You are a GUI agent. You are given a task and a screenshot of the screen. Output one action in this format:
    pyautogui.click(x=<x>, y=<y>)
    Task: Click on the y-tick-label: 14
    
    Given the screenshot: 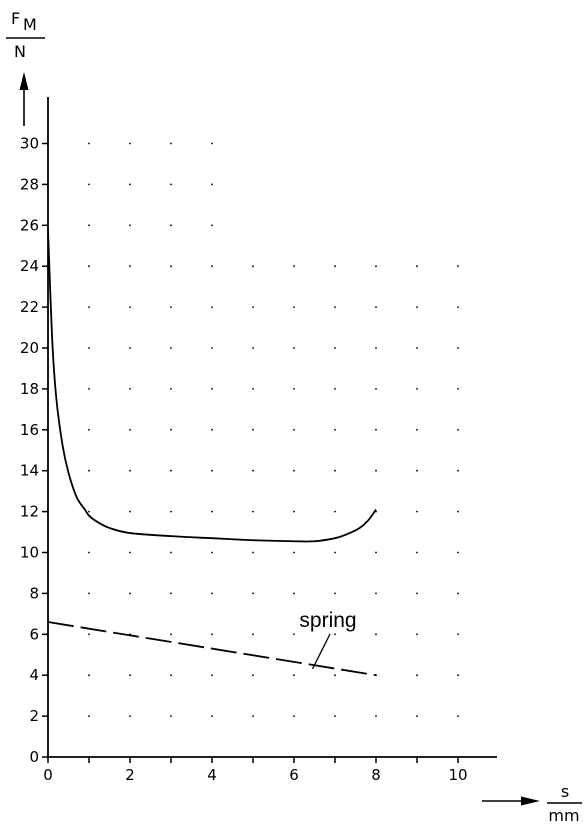 What is the action you would take?
    pyautogui.click(x=29, y=471)
    